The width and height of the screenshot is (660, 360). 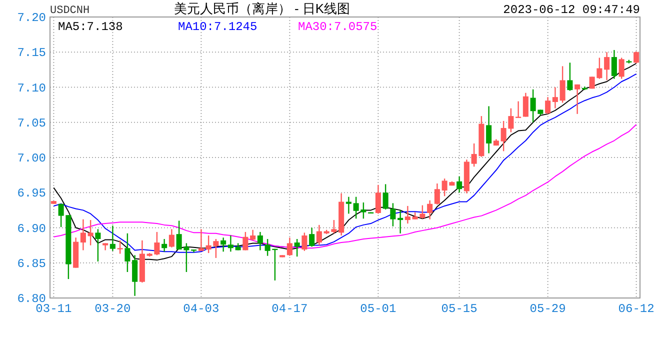 I want to click on annotation: 2023-06-12 09:47:49, so click(x=571, y=10).